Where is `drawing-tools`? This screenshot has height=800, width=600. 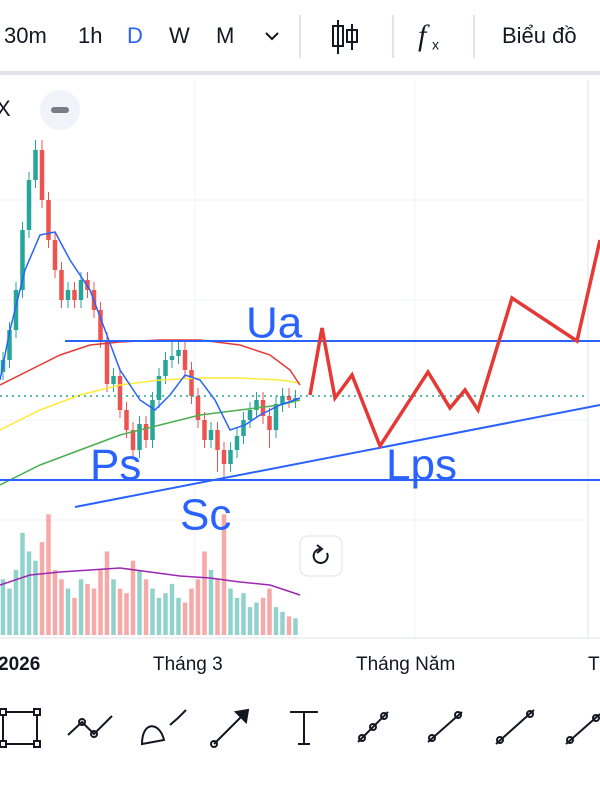
drawing-tools is located at coordinates (300, 728).